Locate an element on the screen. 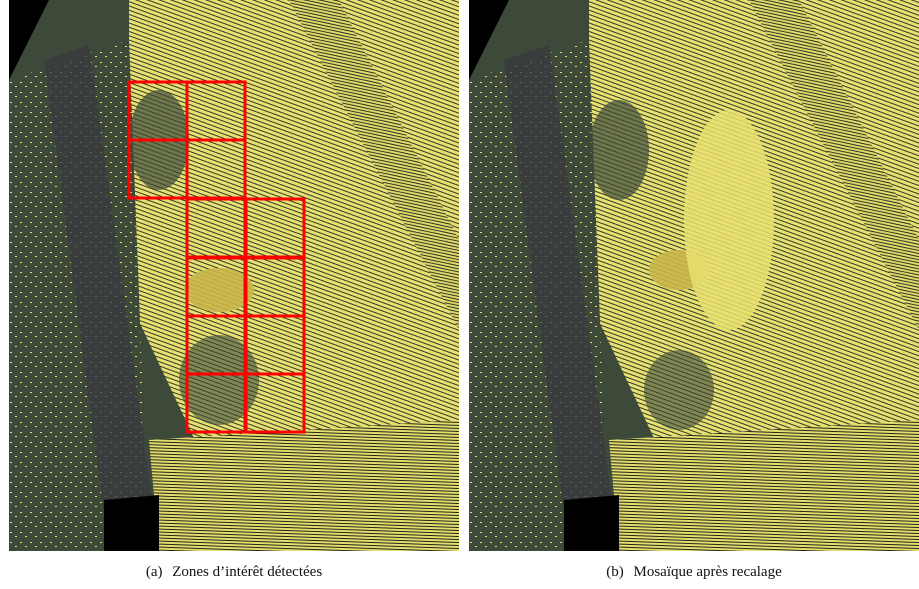 The height and width of the screenshot is (589, 919). subfigure-tag-a: (a) is located at coordinates (154, 572).